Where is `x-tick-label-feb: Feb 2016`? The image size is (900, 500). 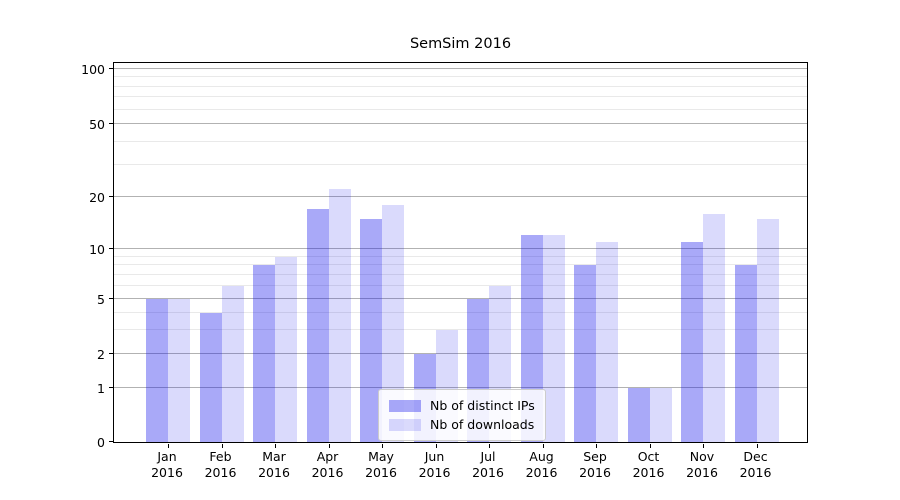 x-tick-label-feb: Feb 2016 is located at coordinates (220, 464).